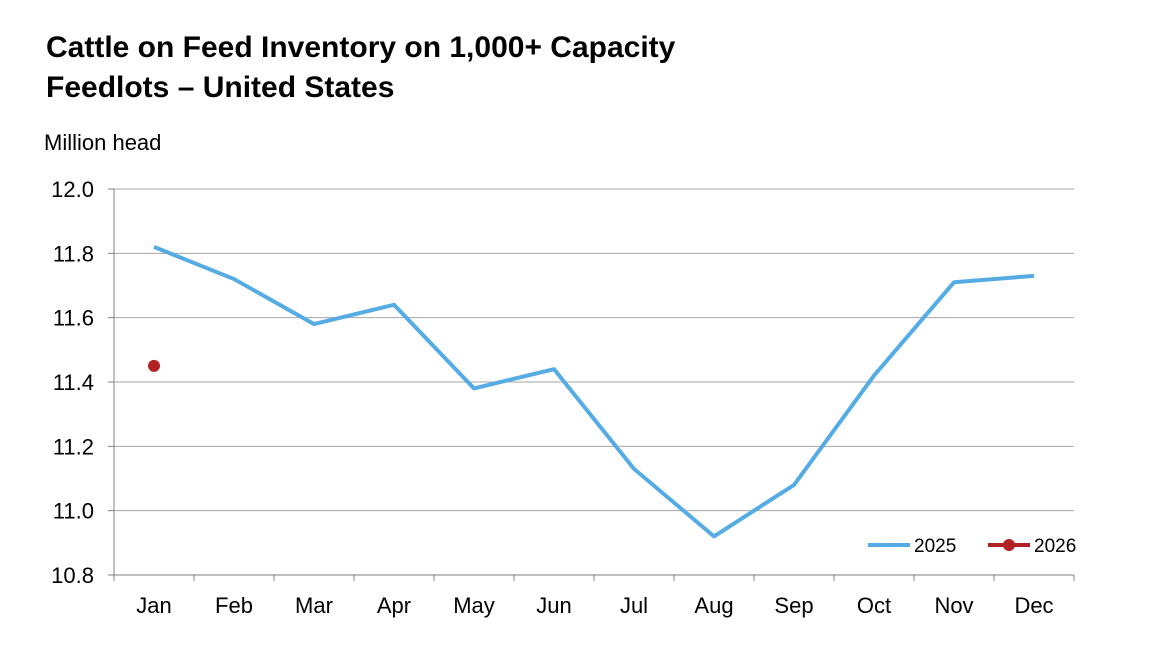  Describe the element at coordinates (713, 605) in the screenshot. I see `x-tick-label-aug: Aug` at that location.